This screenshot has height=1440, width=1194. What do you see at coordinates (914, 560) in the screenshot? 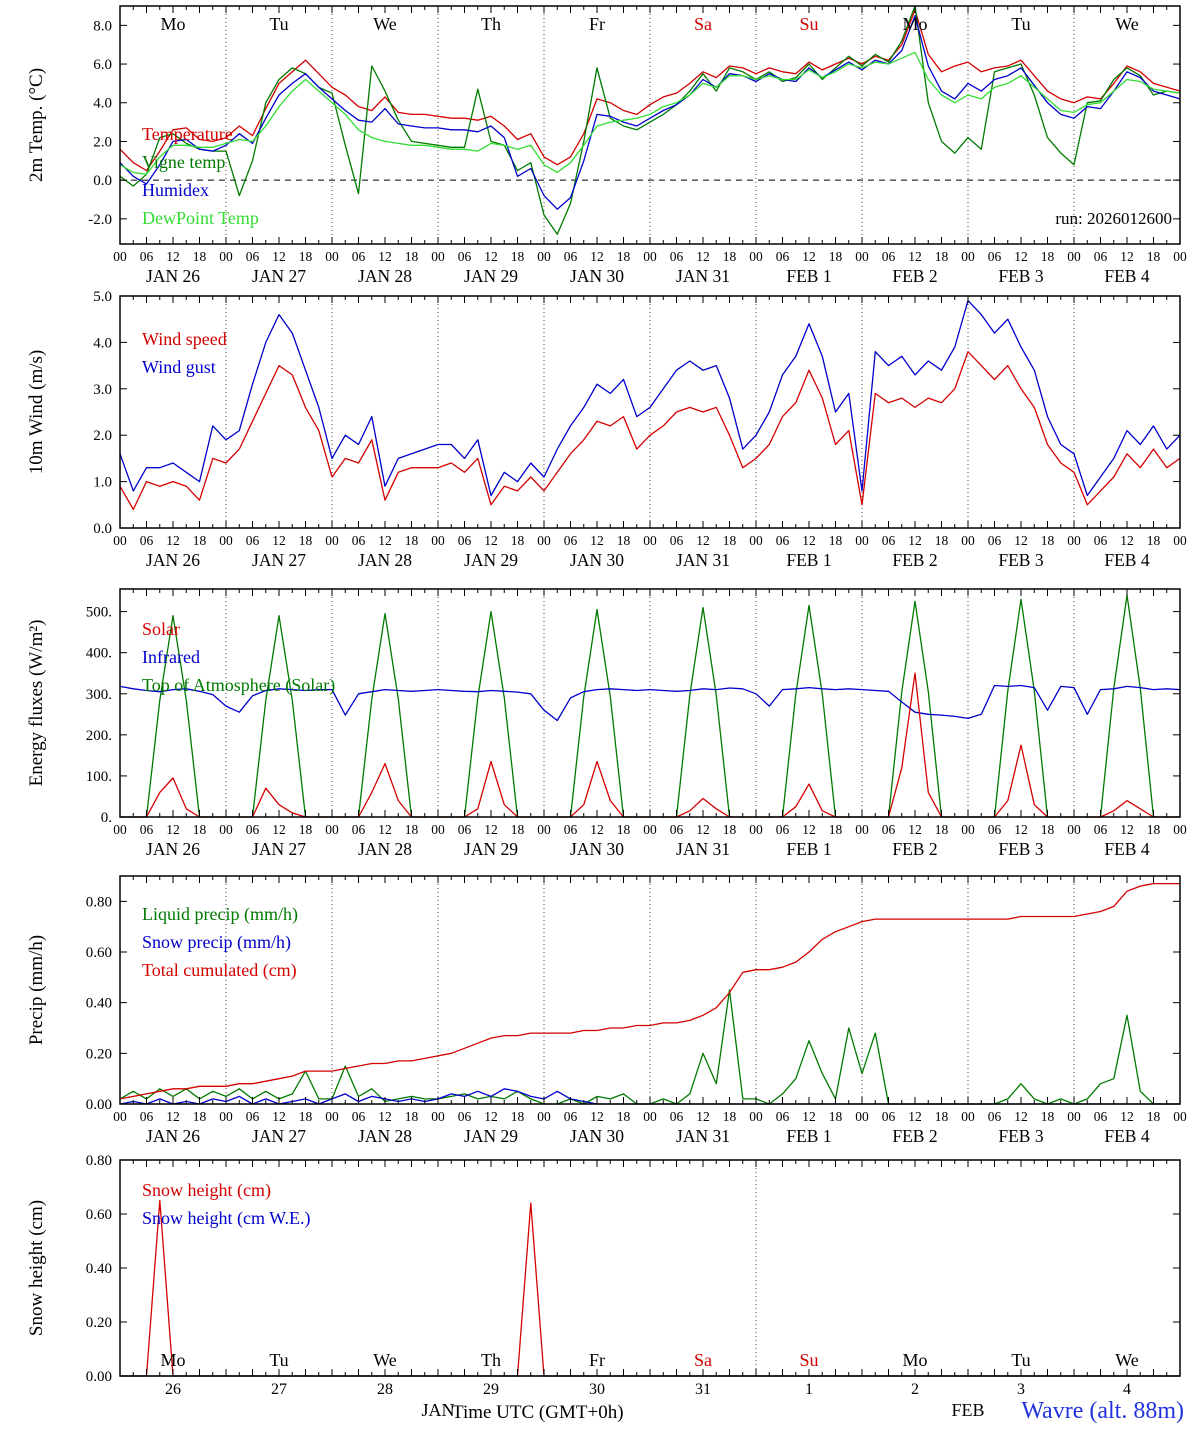
I see `svg-text: FEB 2` at bounding box center [914, 560].